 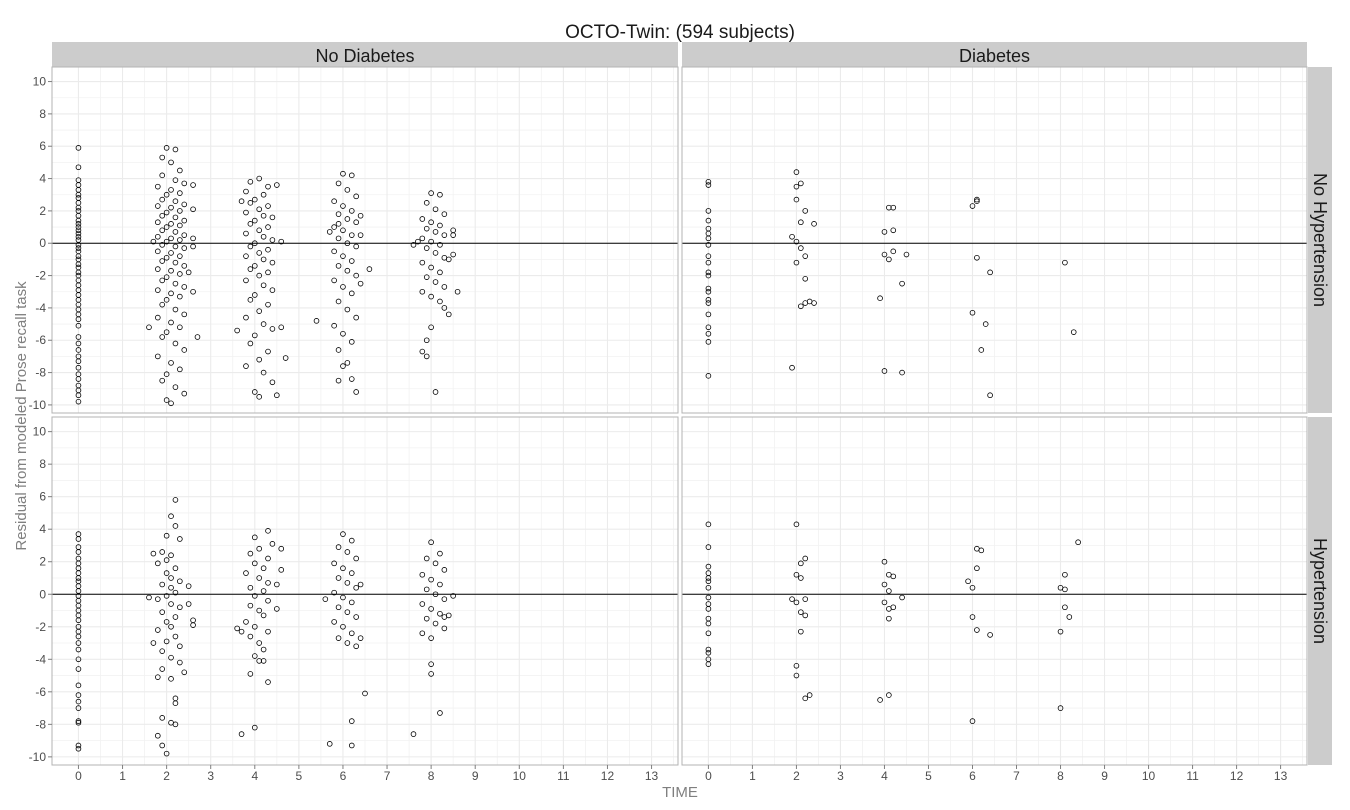 What do you see at coordinates (928, 776) in the screenshot?
I see `x-tick-label: 5` at bounding box center [928, 776].